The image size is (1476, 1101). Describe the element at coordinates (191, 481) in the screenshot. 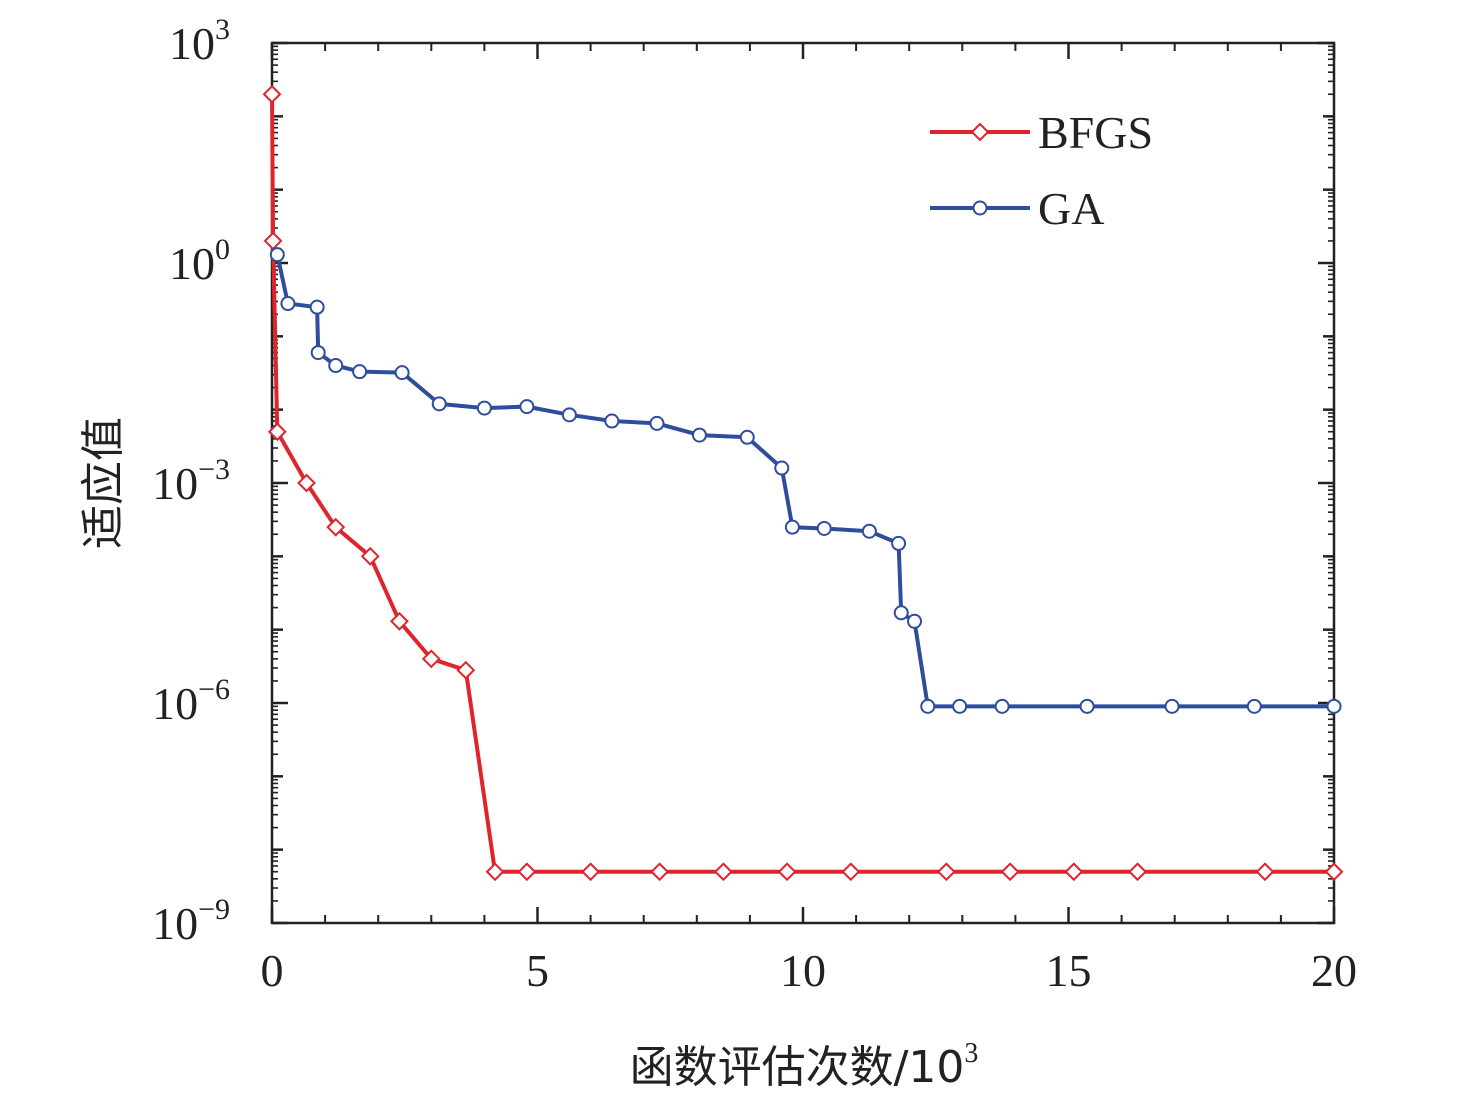

I see `y-tick-label: 10⁻³` at that location.